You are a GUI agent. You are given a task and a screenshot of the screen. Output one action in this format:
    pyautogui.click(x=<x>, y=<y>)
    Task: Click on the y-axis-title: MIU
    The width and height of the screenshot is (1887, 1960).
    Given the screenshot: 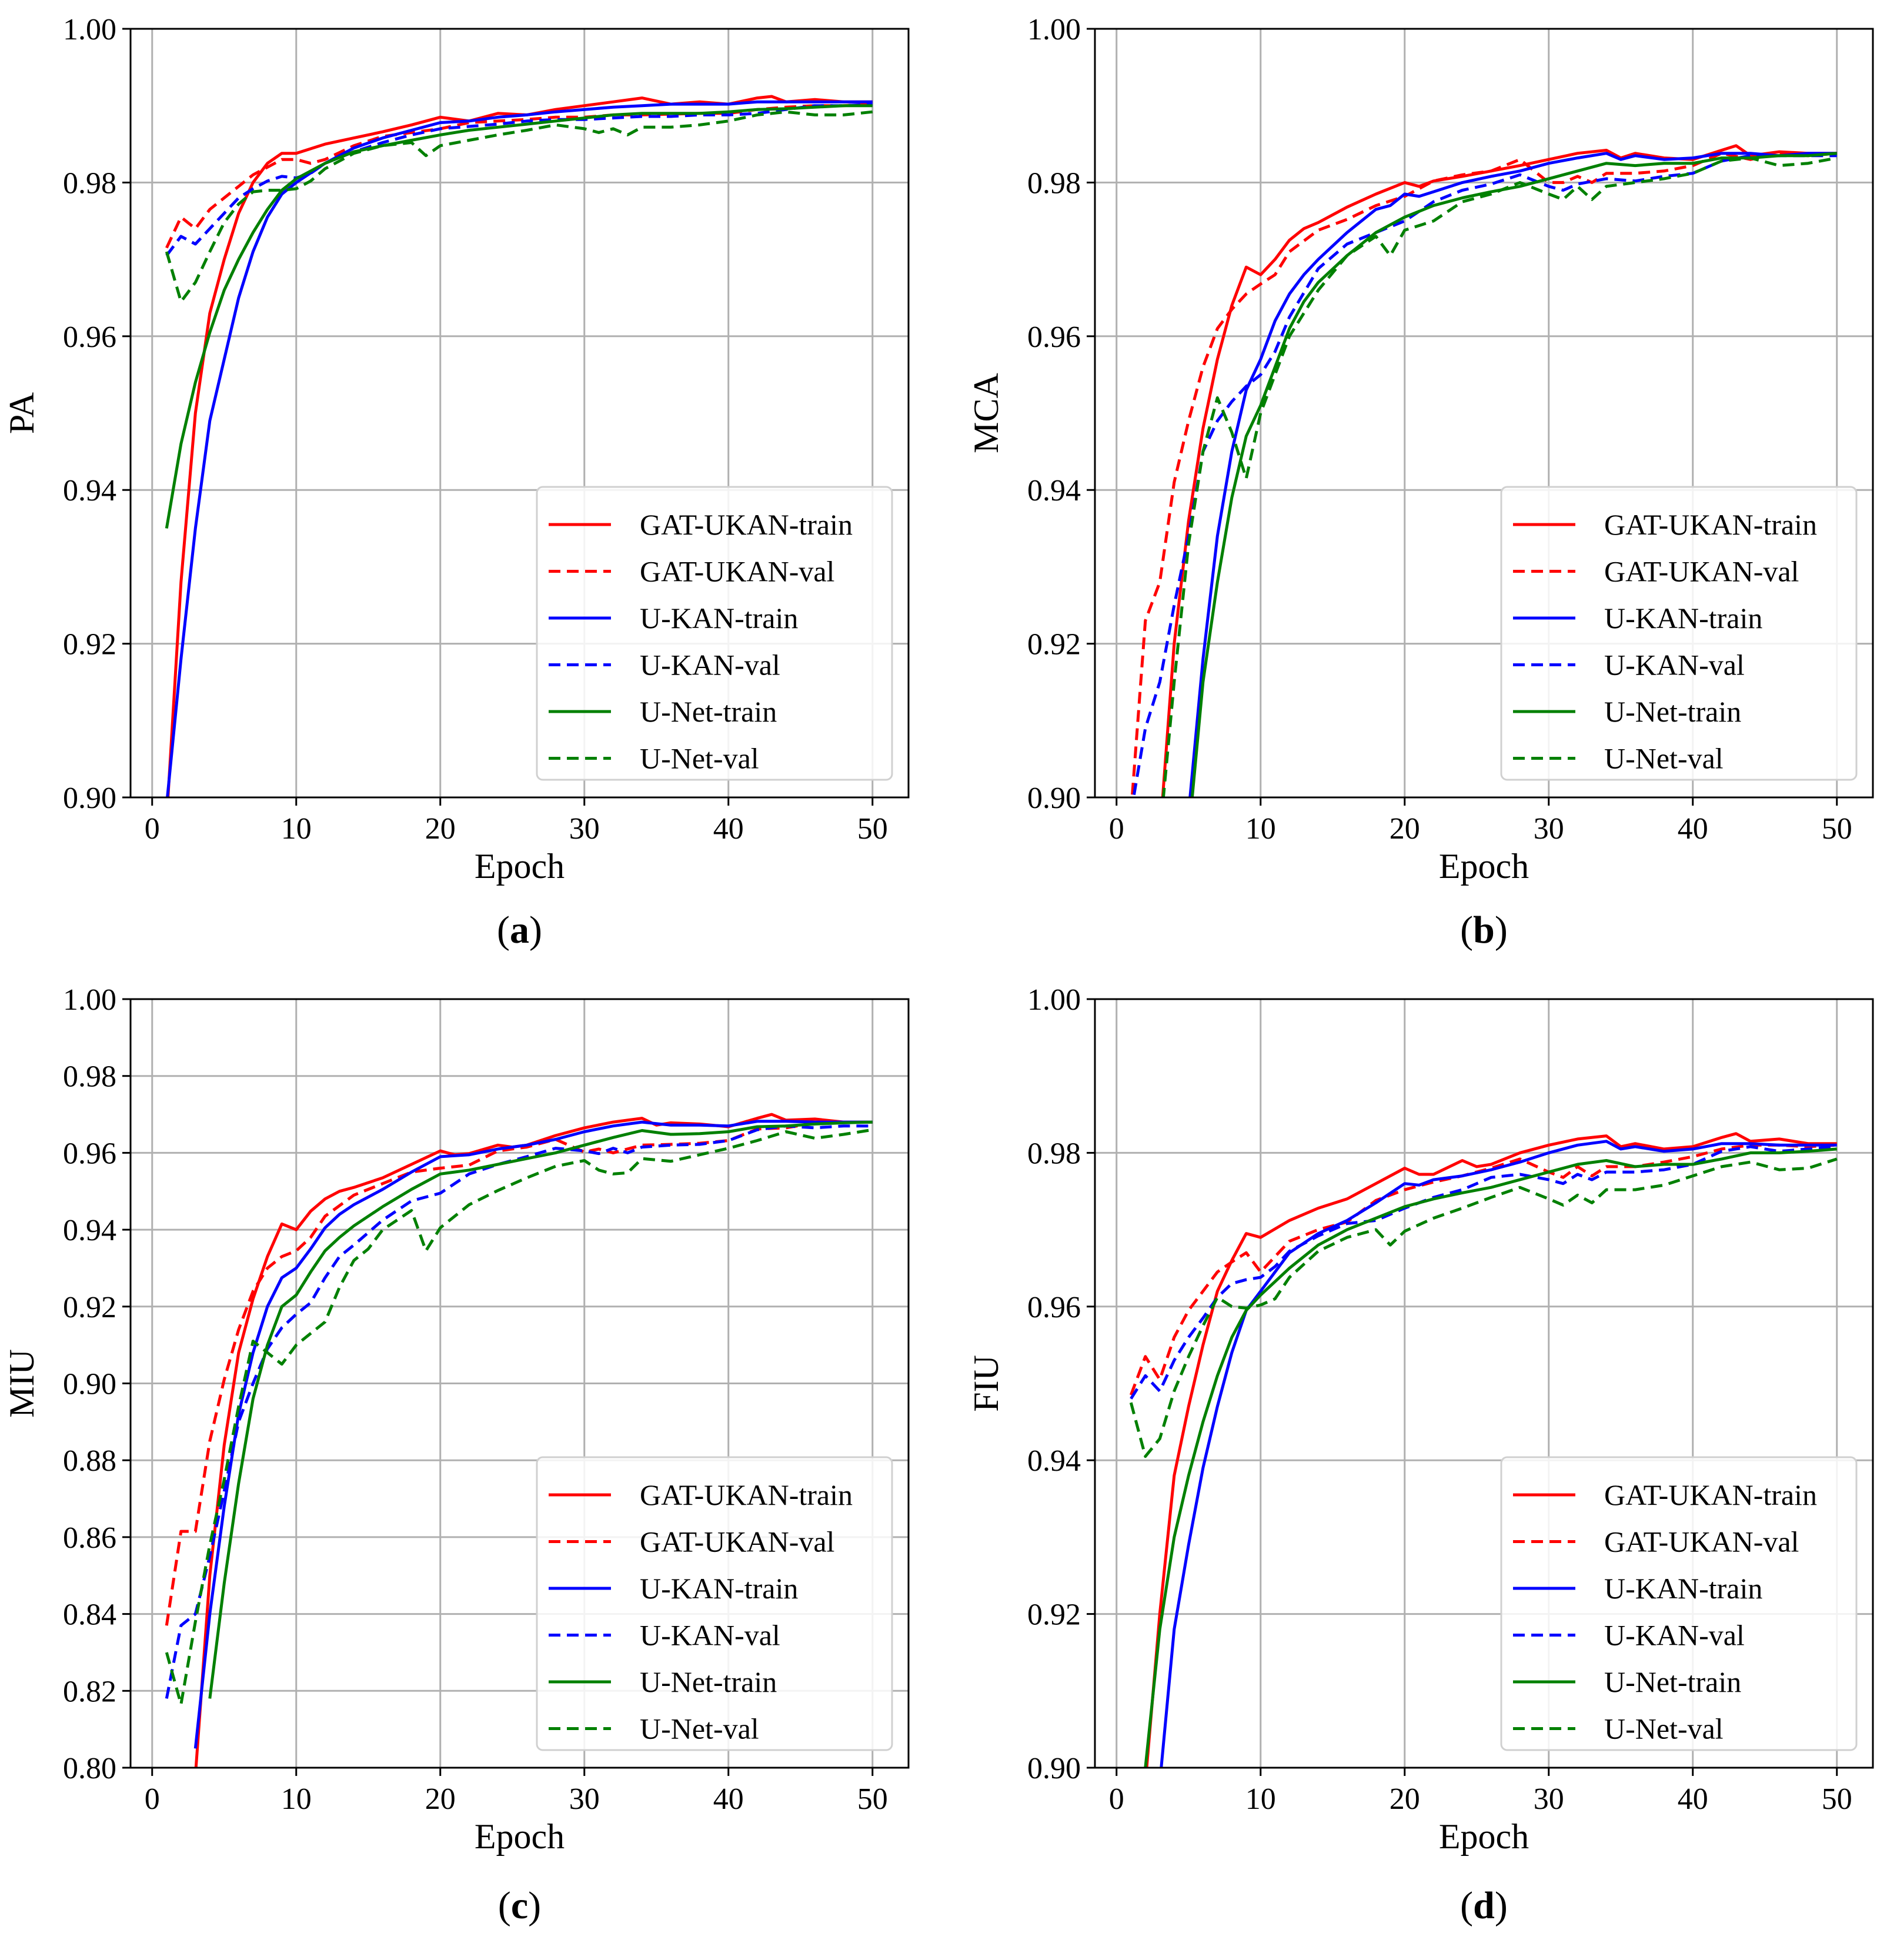 What is the action you would take?
    pyautogui.click(x=21, y=1383)
    